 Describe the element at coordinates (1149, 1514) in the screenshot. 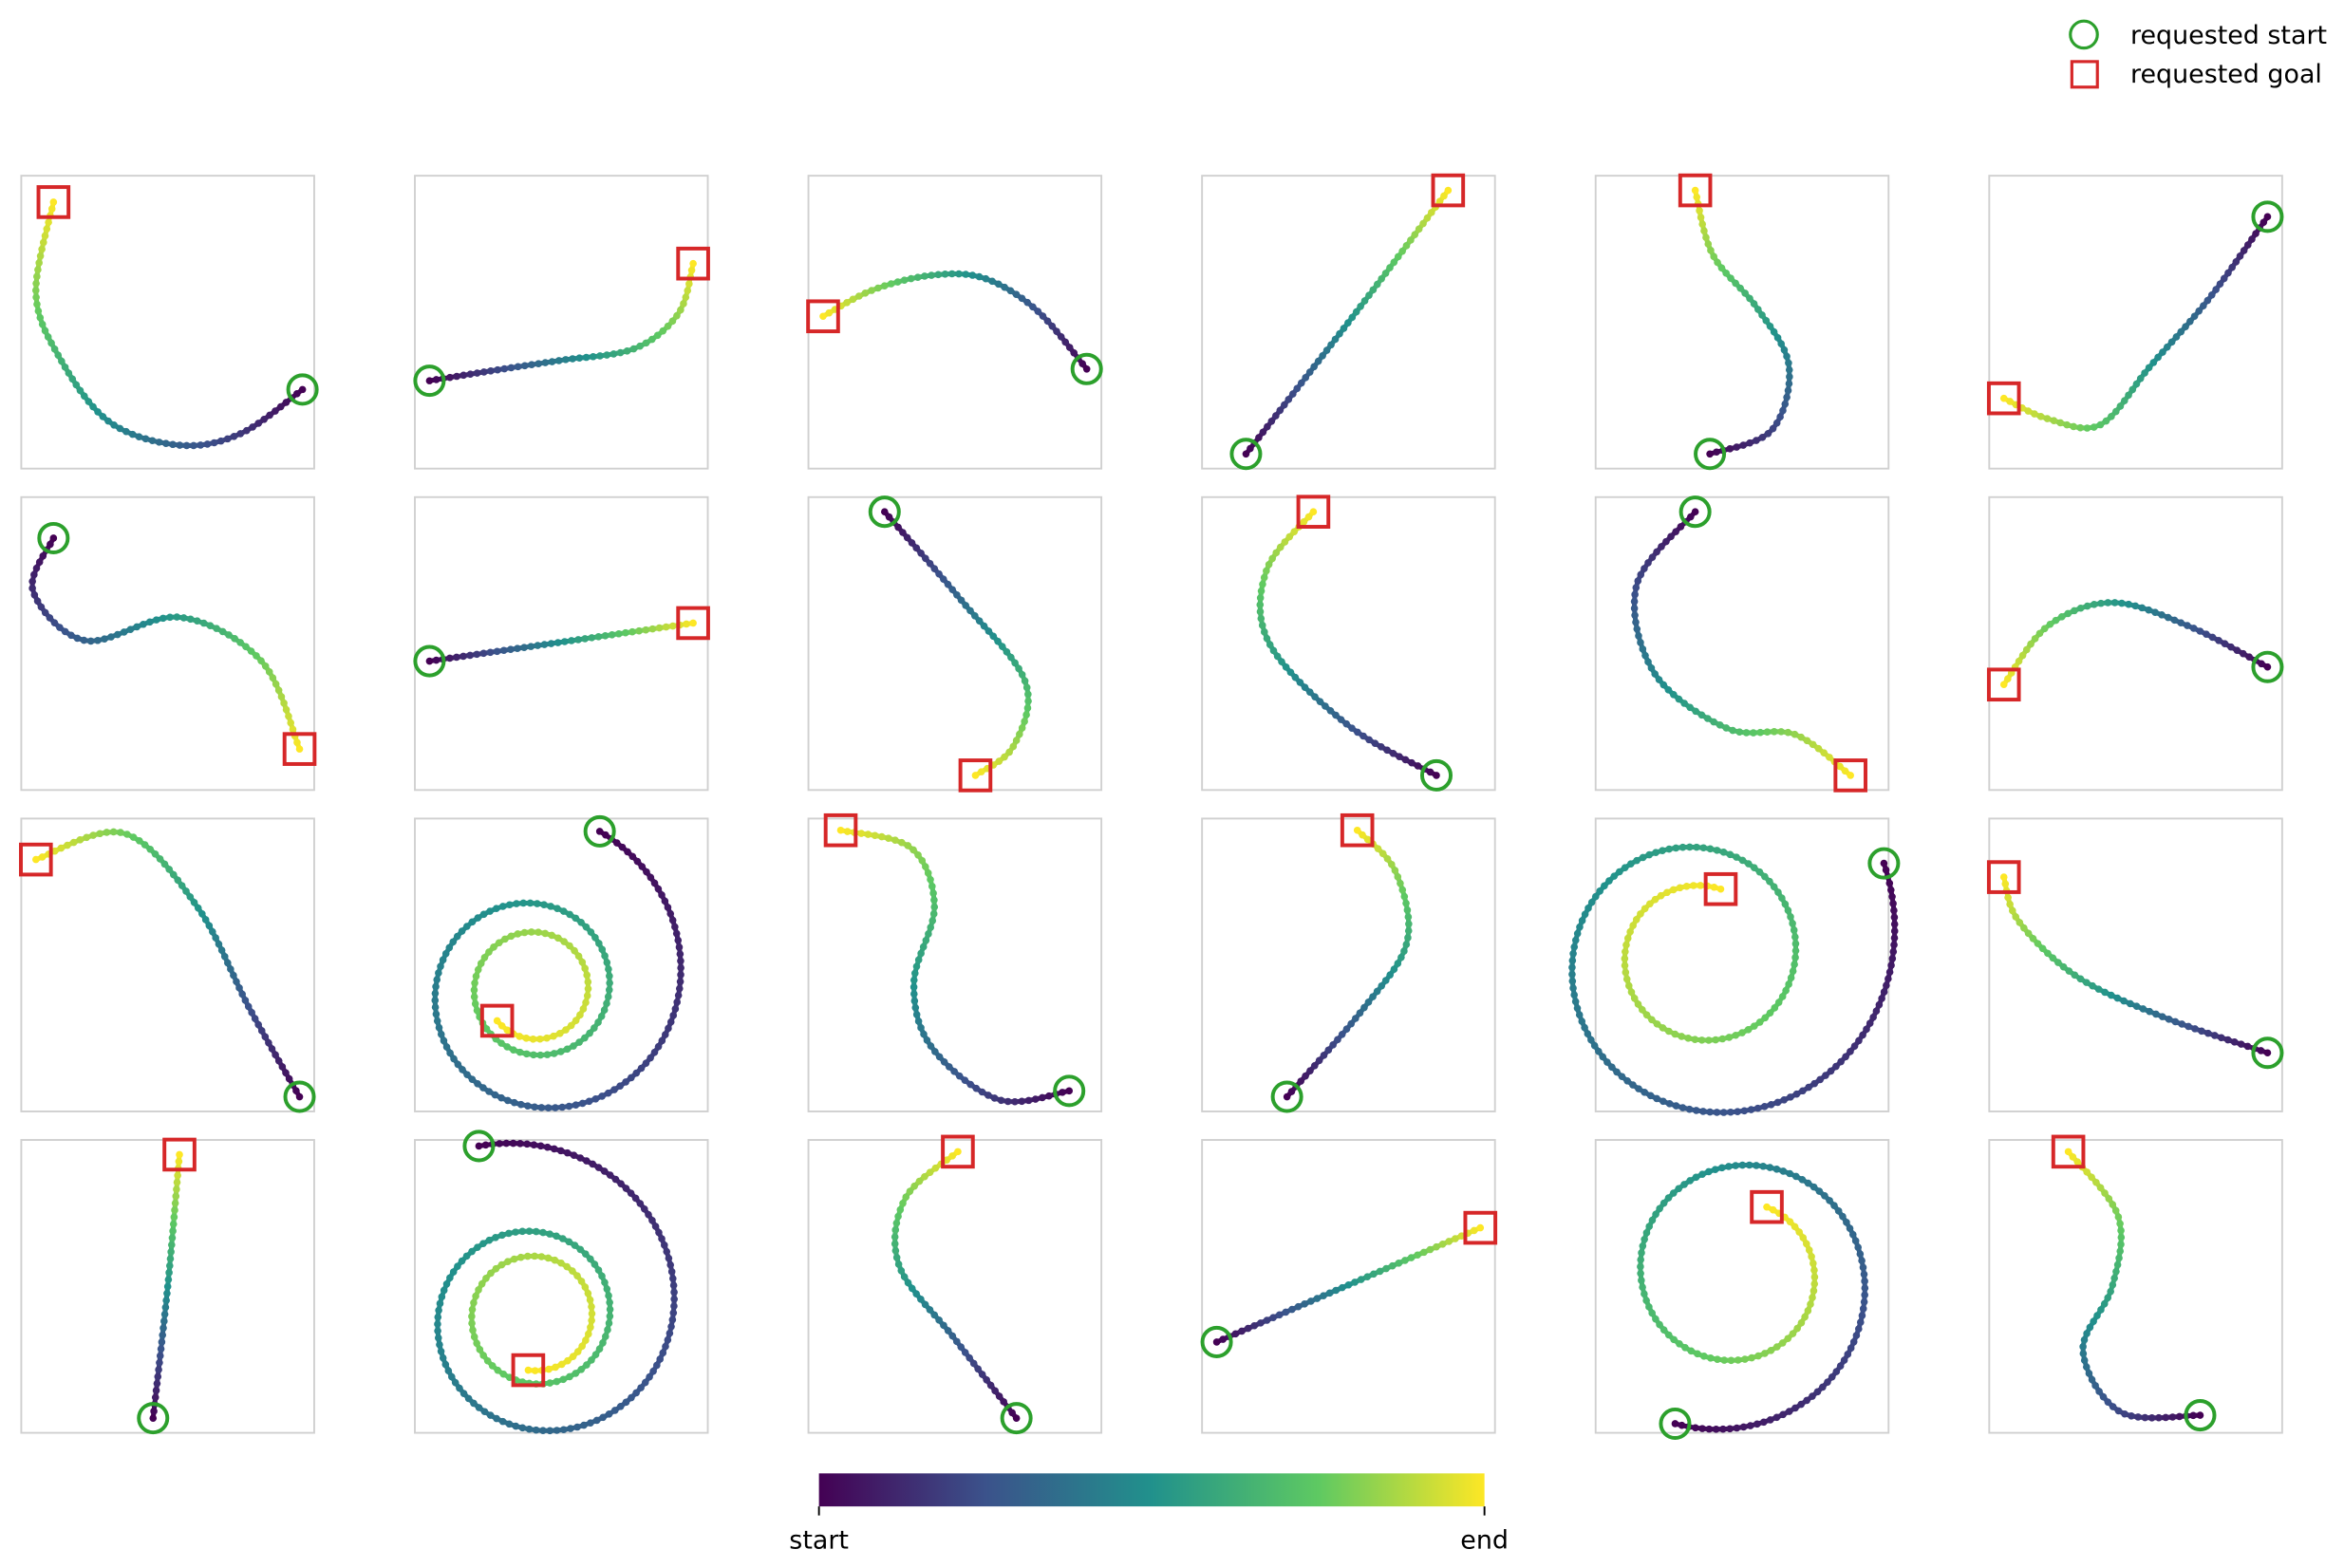

I see `colorbar: start end` at that location.